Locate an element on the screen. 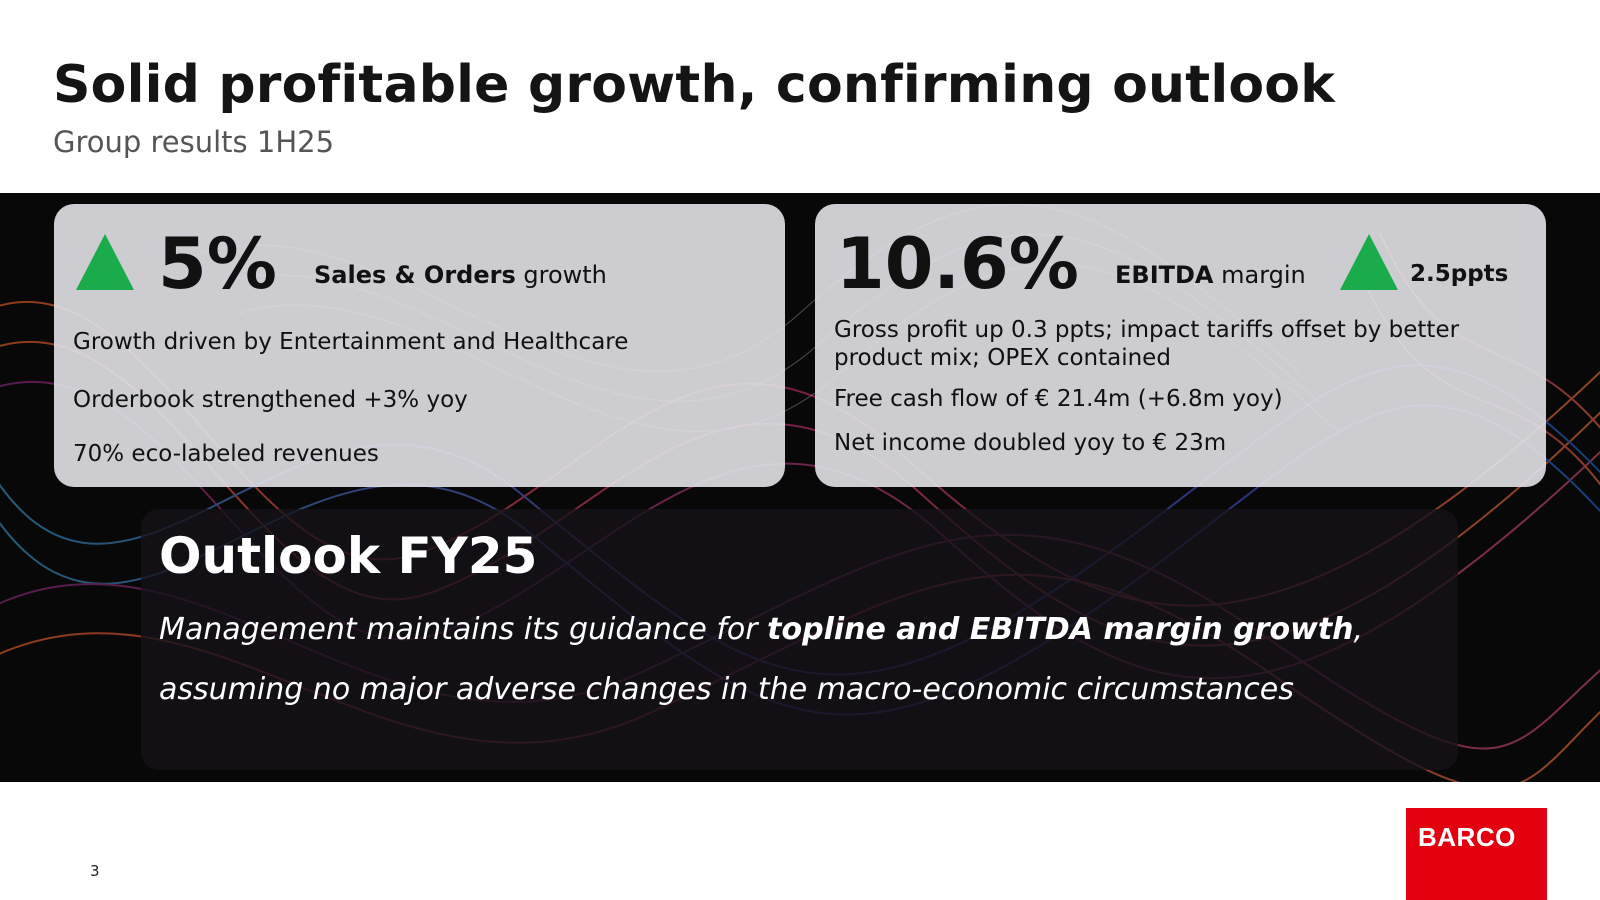 The height and width of the screenshot is (900, 1600). left-point-3: 70% eco-labeled revenues is located at coordinates (226, 454).